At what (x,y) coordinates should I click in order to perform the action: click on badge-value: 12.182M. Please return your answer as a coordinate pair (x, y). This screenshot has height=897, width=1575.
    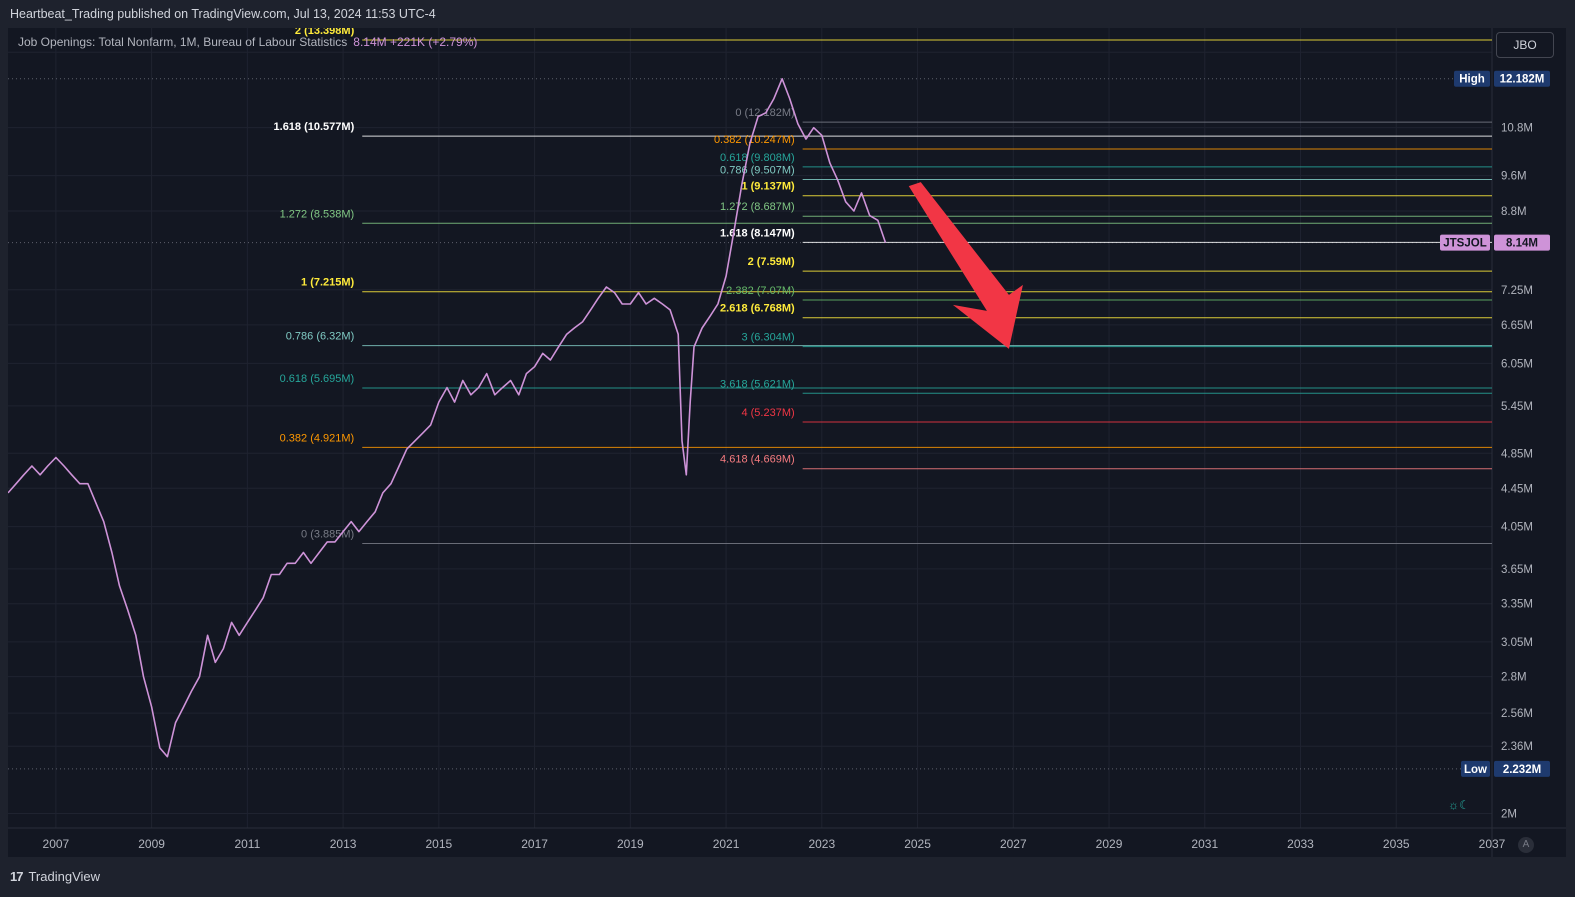
    Looking at the image, I should click on (1522, 80).